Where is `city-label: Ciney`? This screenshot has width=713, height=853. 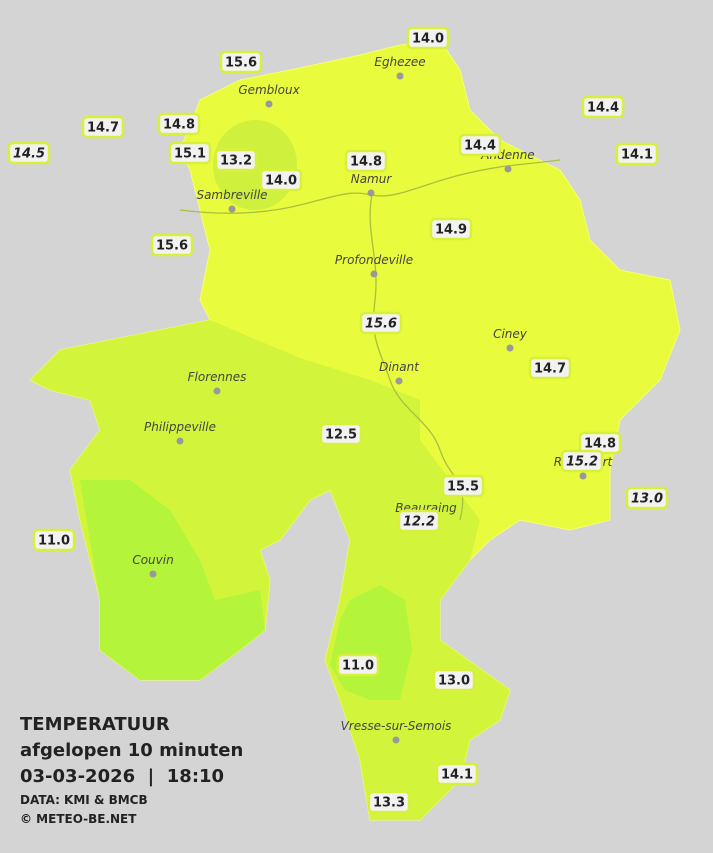
city-label: Ciney is located at coordinates (510, 334).